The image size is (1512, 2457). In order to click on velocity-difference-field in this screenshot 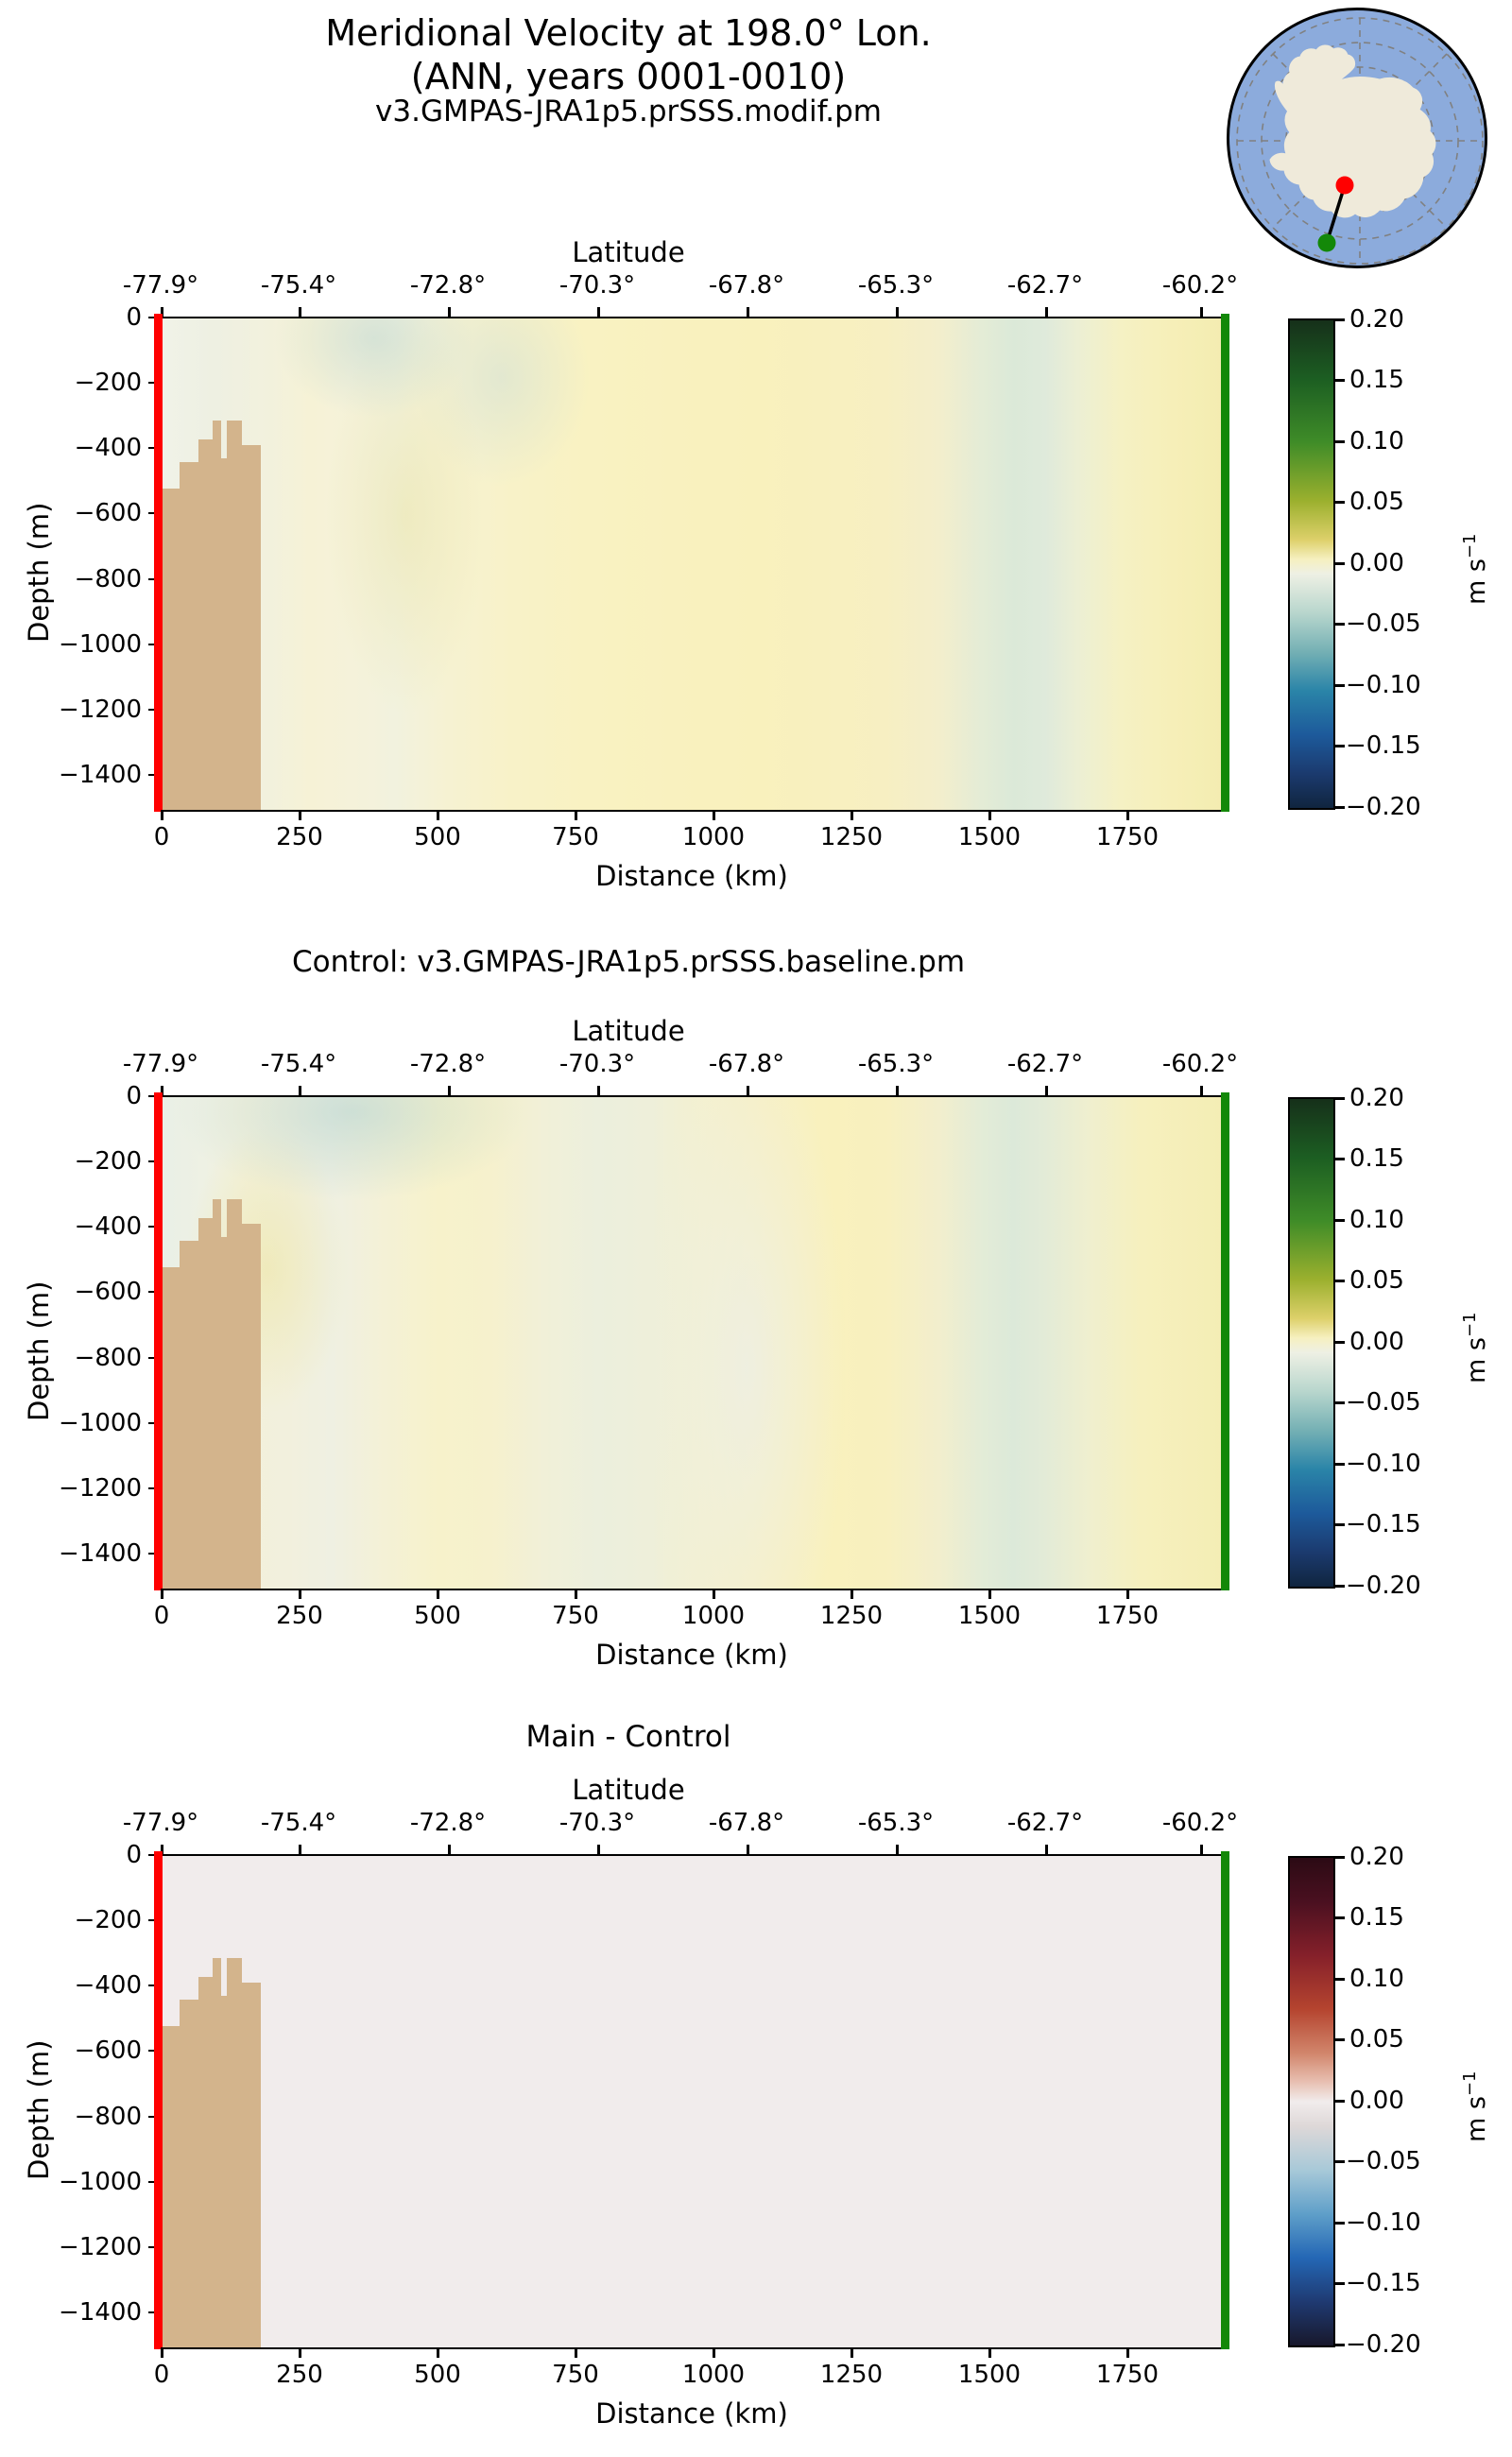, I will do `click(694, 2101)`.